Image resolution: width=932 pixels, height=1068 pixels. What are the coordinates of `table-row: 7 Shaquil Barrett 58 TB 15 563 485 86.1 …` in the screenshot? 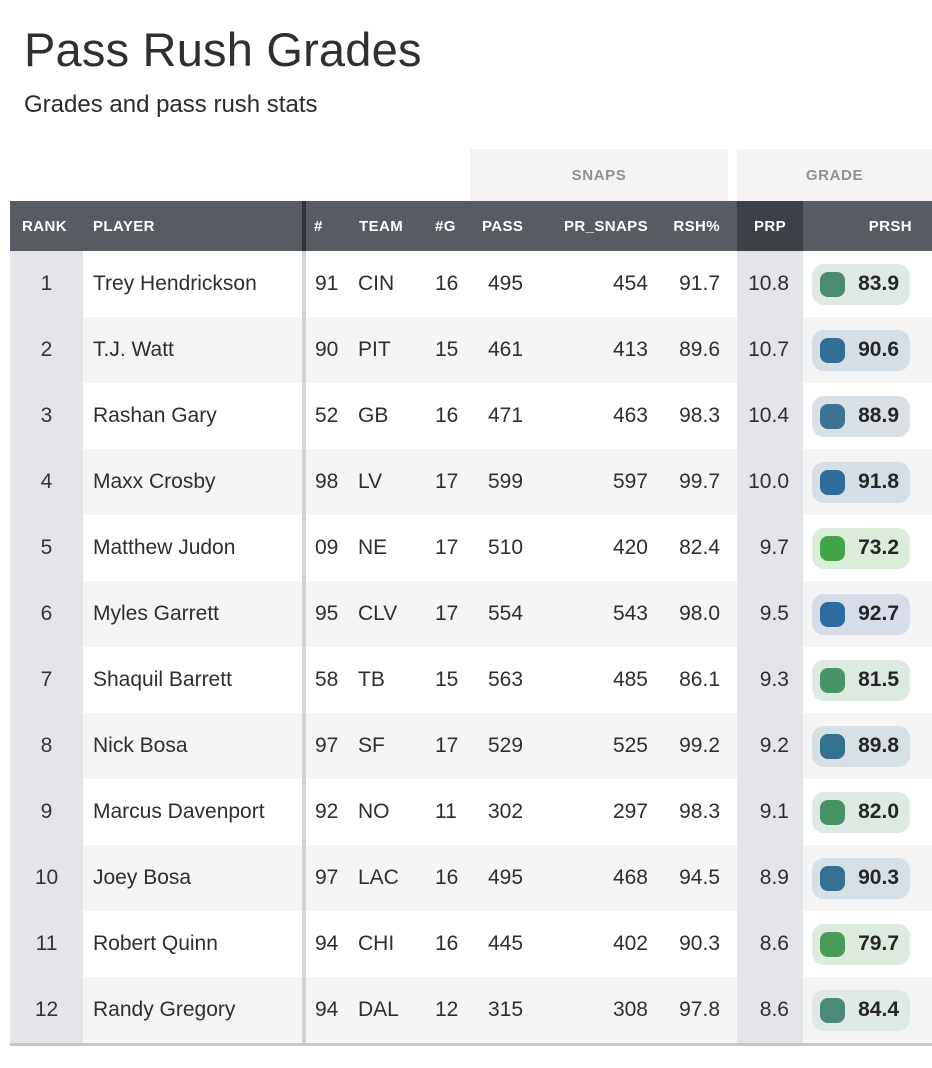 It's located at (471, 680).